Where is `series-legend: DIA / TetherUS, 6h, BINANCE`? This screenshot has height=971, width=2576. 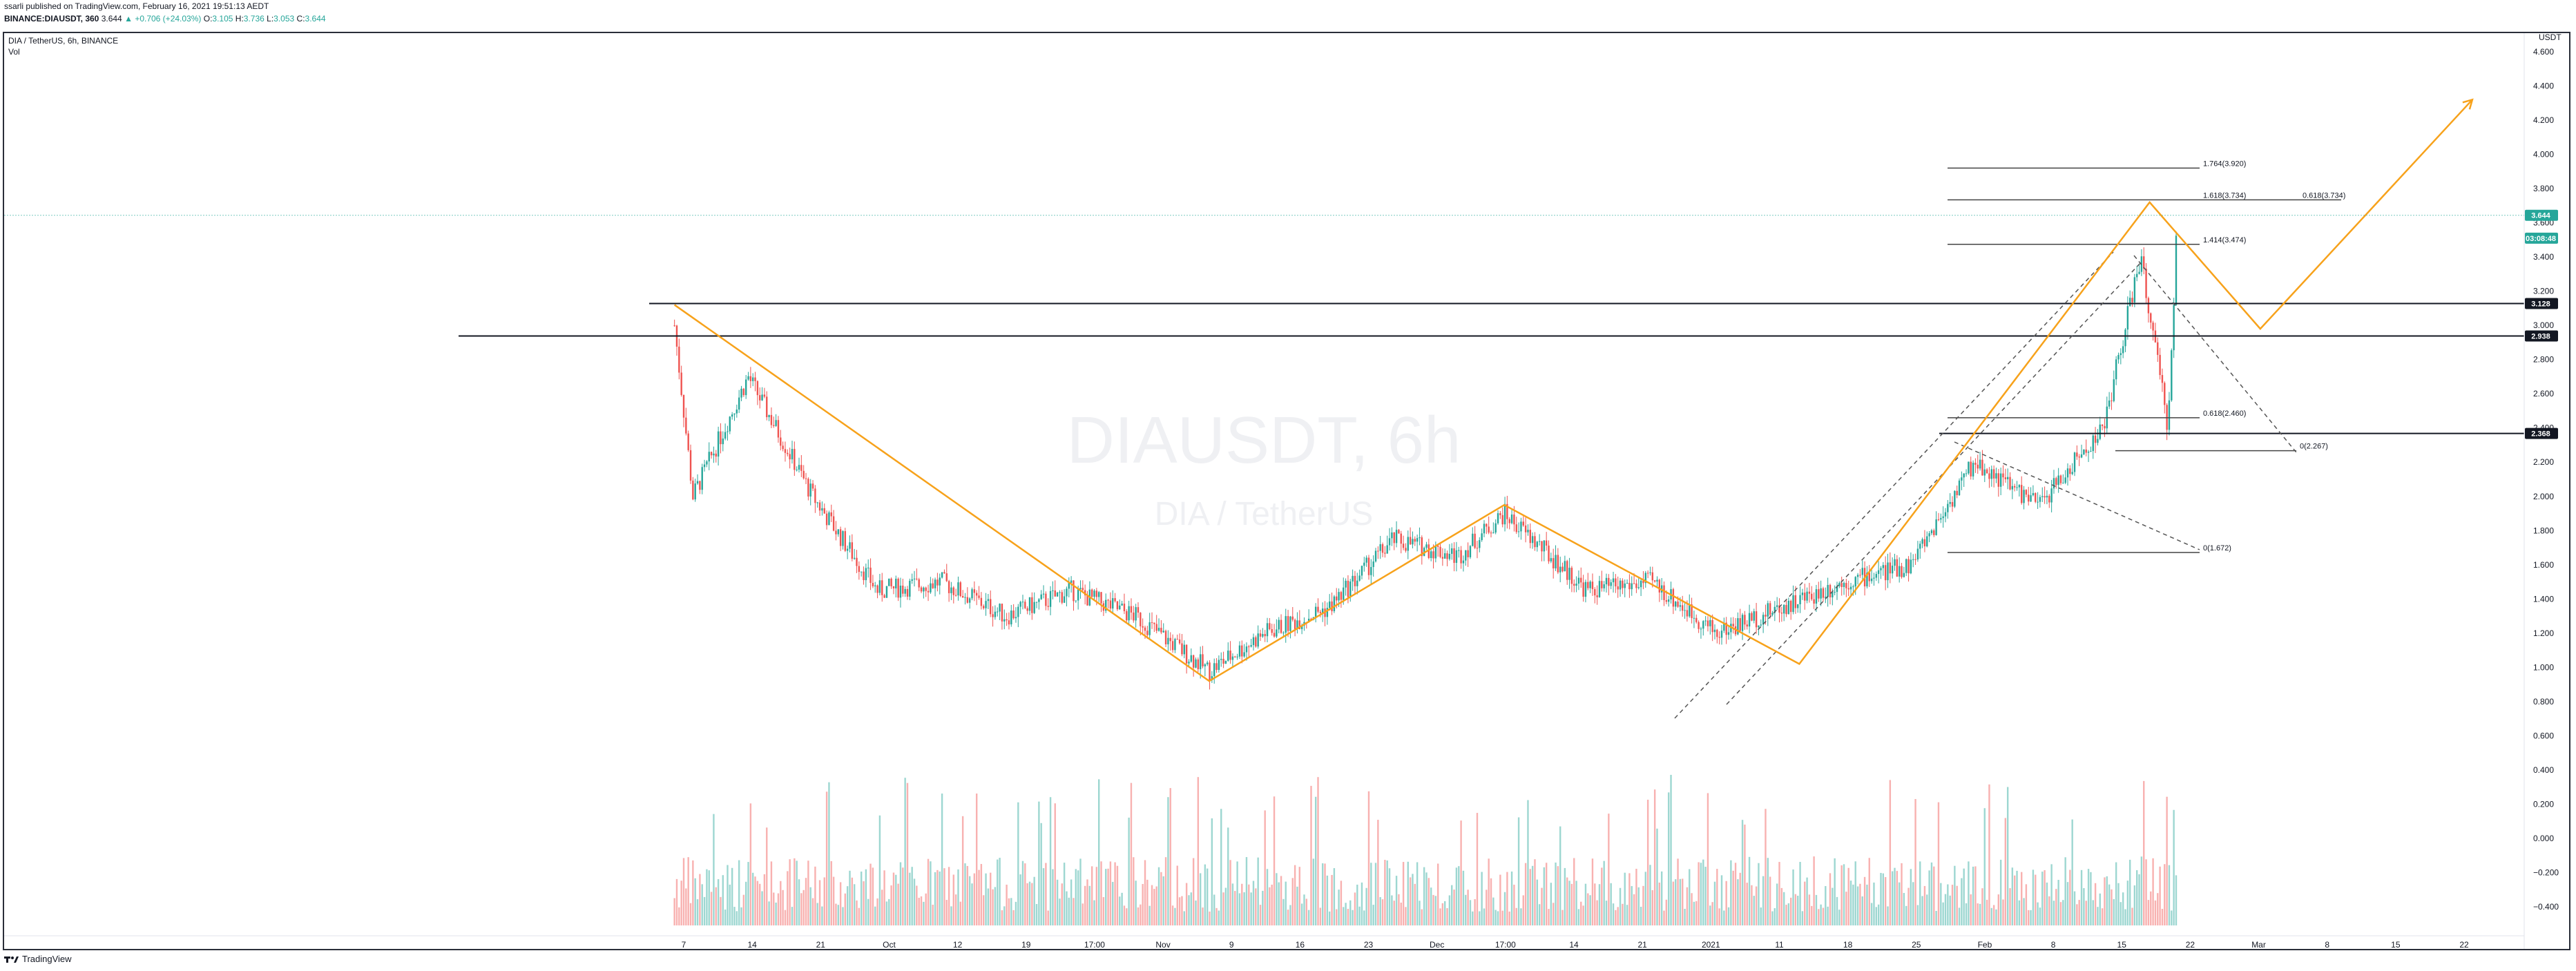 series-legend: DIA / TetherUS, 6h, BINANCE is located at coordinates (63, 41).